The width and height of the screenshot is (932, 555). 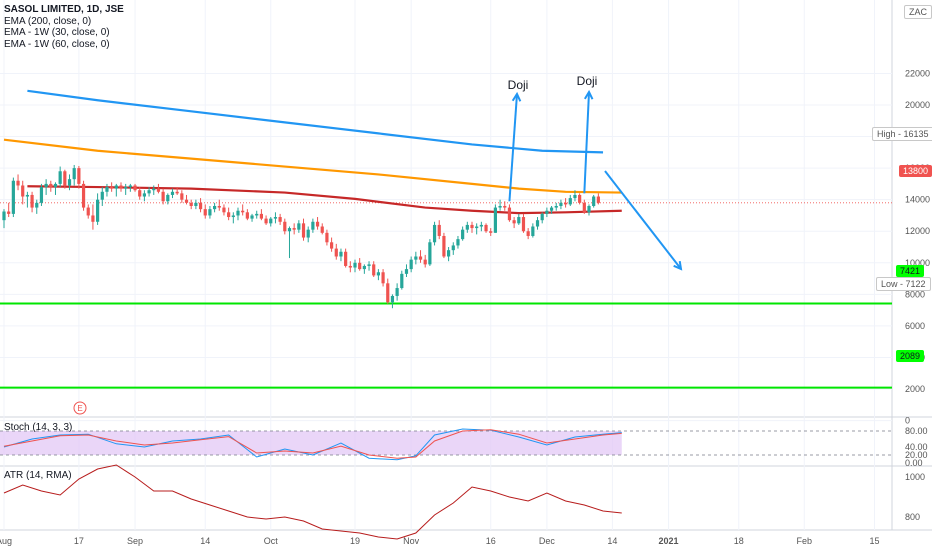 What do you see at coordinates (915, 477) in the screenshot?
I see `atr-tick-label: 1000` at bounding box center [915, 477].